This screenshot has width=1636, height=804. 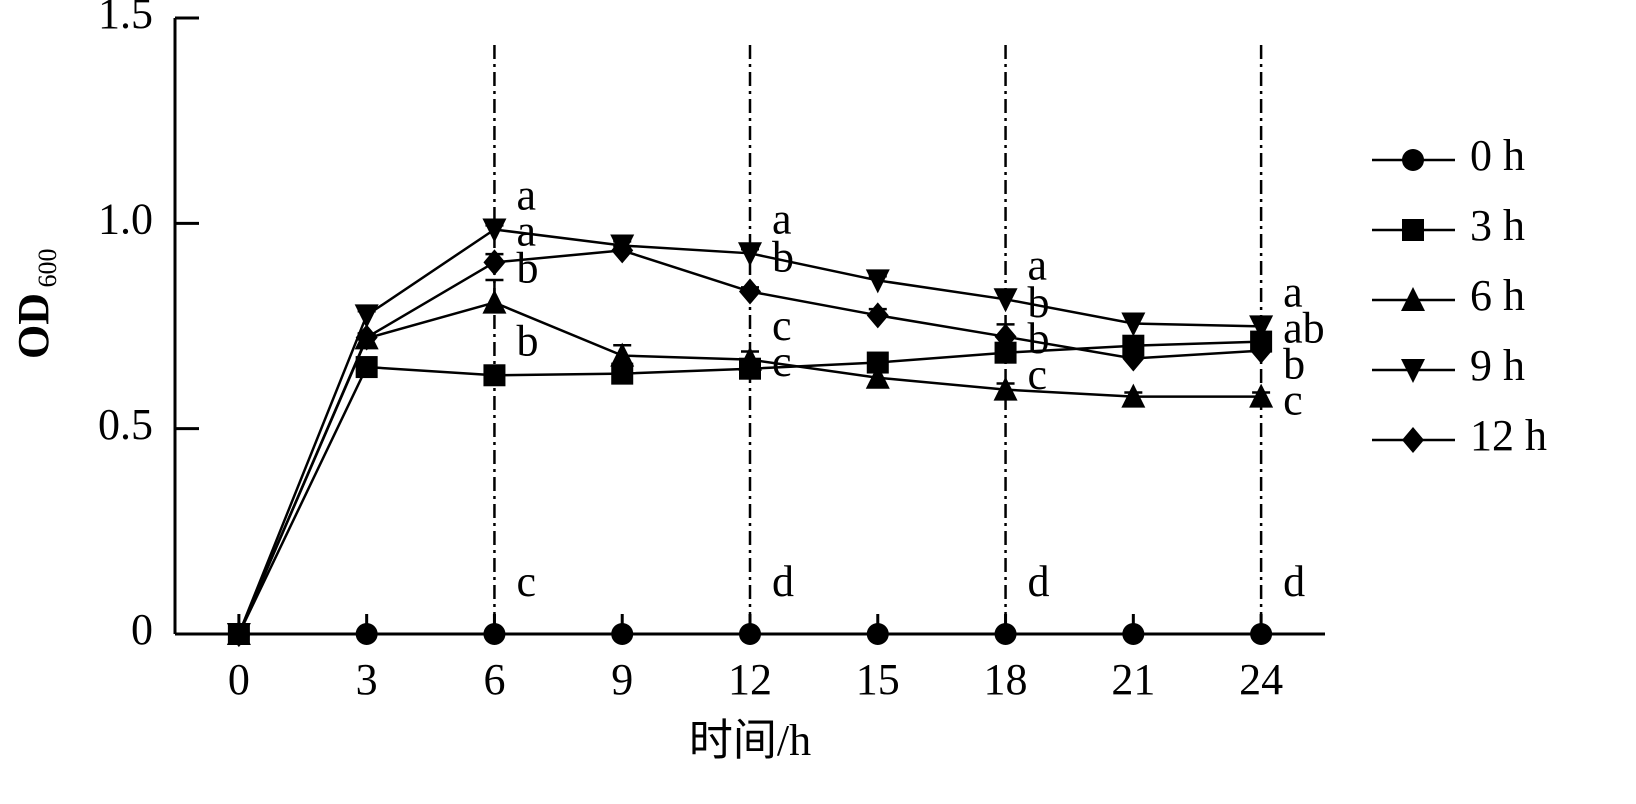 What do you see at coordinates (125, 424) in the screenshot?
I see `y-tick-label: 0.5` at bounding box center [125, 424].